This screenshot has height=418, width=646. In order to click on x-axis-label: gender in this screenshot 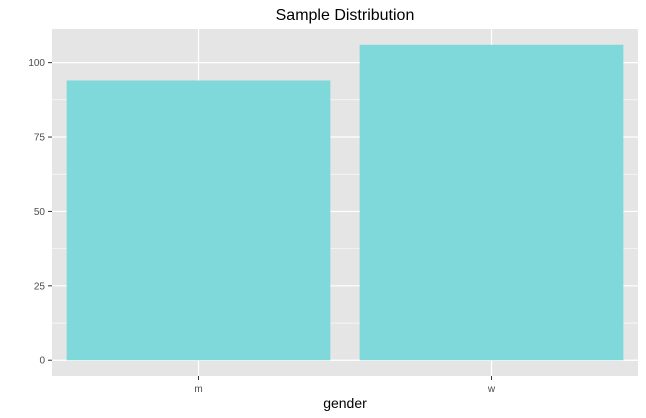, I will do `click(345, 403)`.